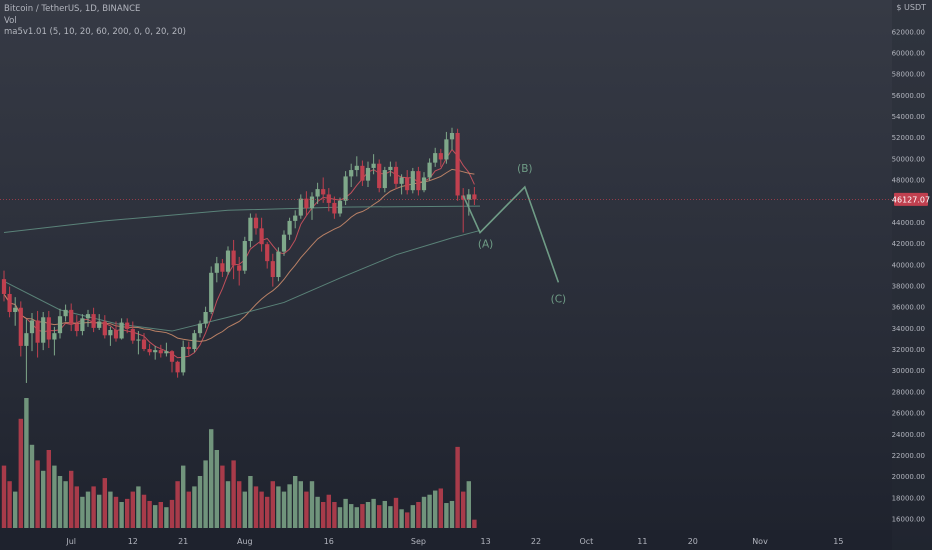 The width and height of the screenshot is (932, 550). I want to click on price-tick-label: 54000.00, so click(908, 117).